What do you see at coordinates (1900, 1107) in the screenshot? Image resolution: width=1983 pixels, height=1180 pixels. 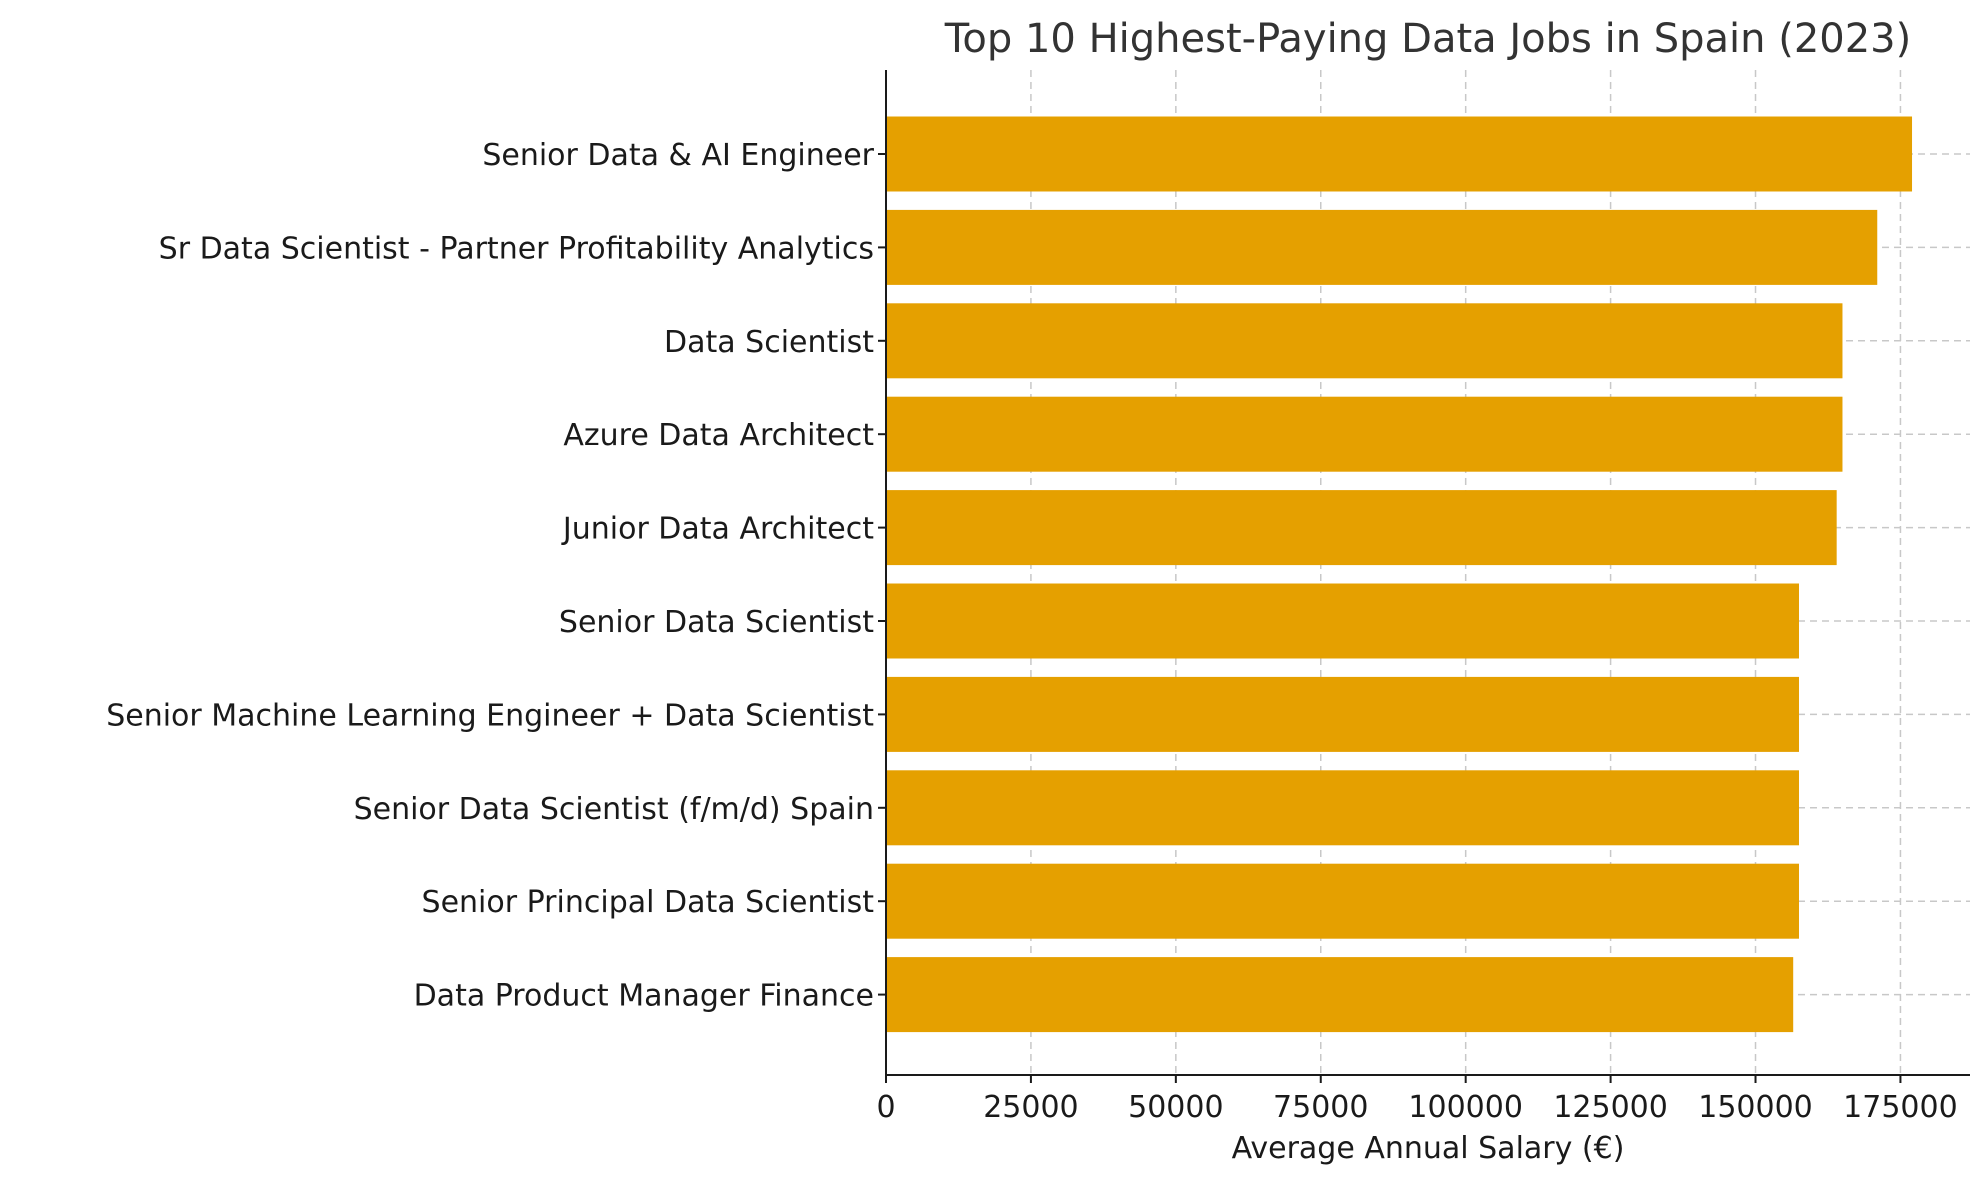 I see `x-tick-label: 175000` at bounding box center [1900, 1107].